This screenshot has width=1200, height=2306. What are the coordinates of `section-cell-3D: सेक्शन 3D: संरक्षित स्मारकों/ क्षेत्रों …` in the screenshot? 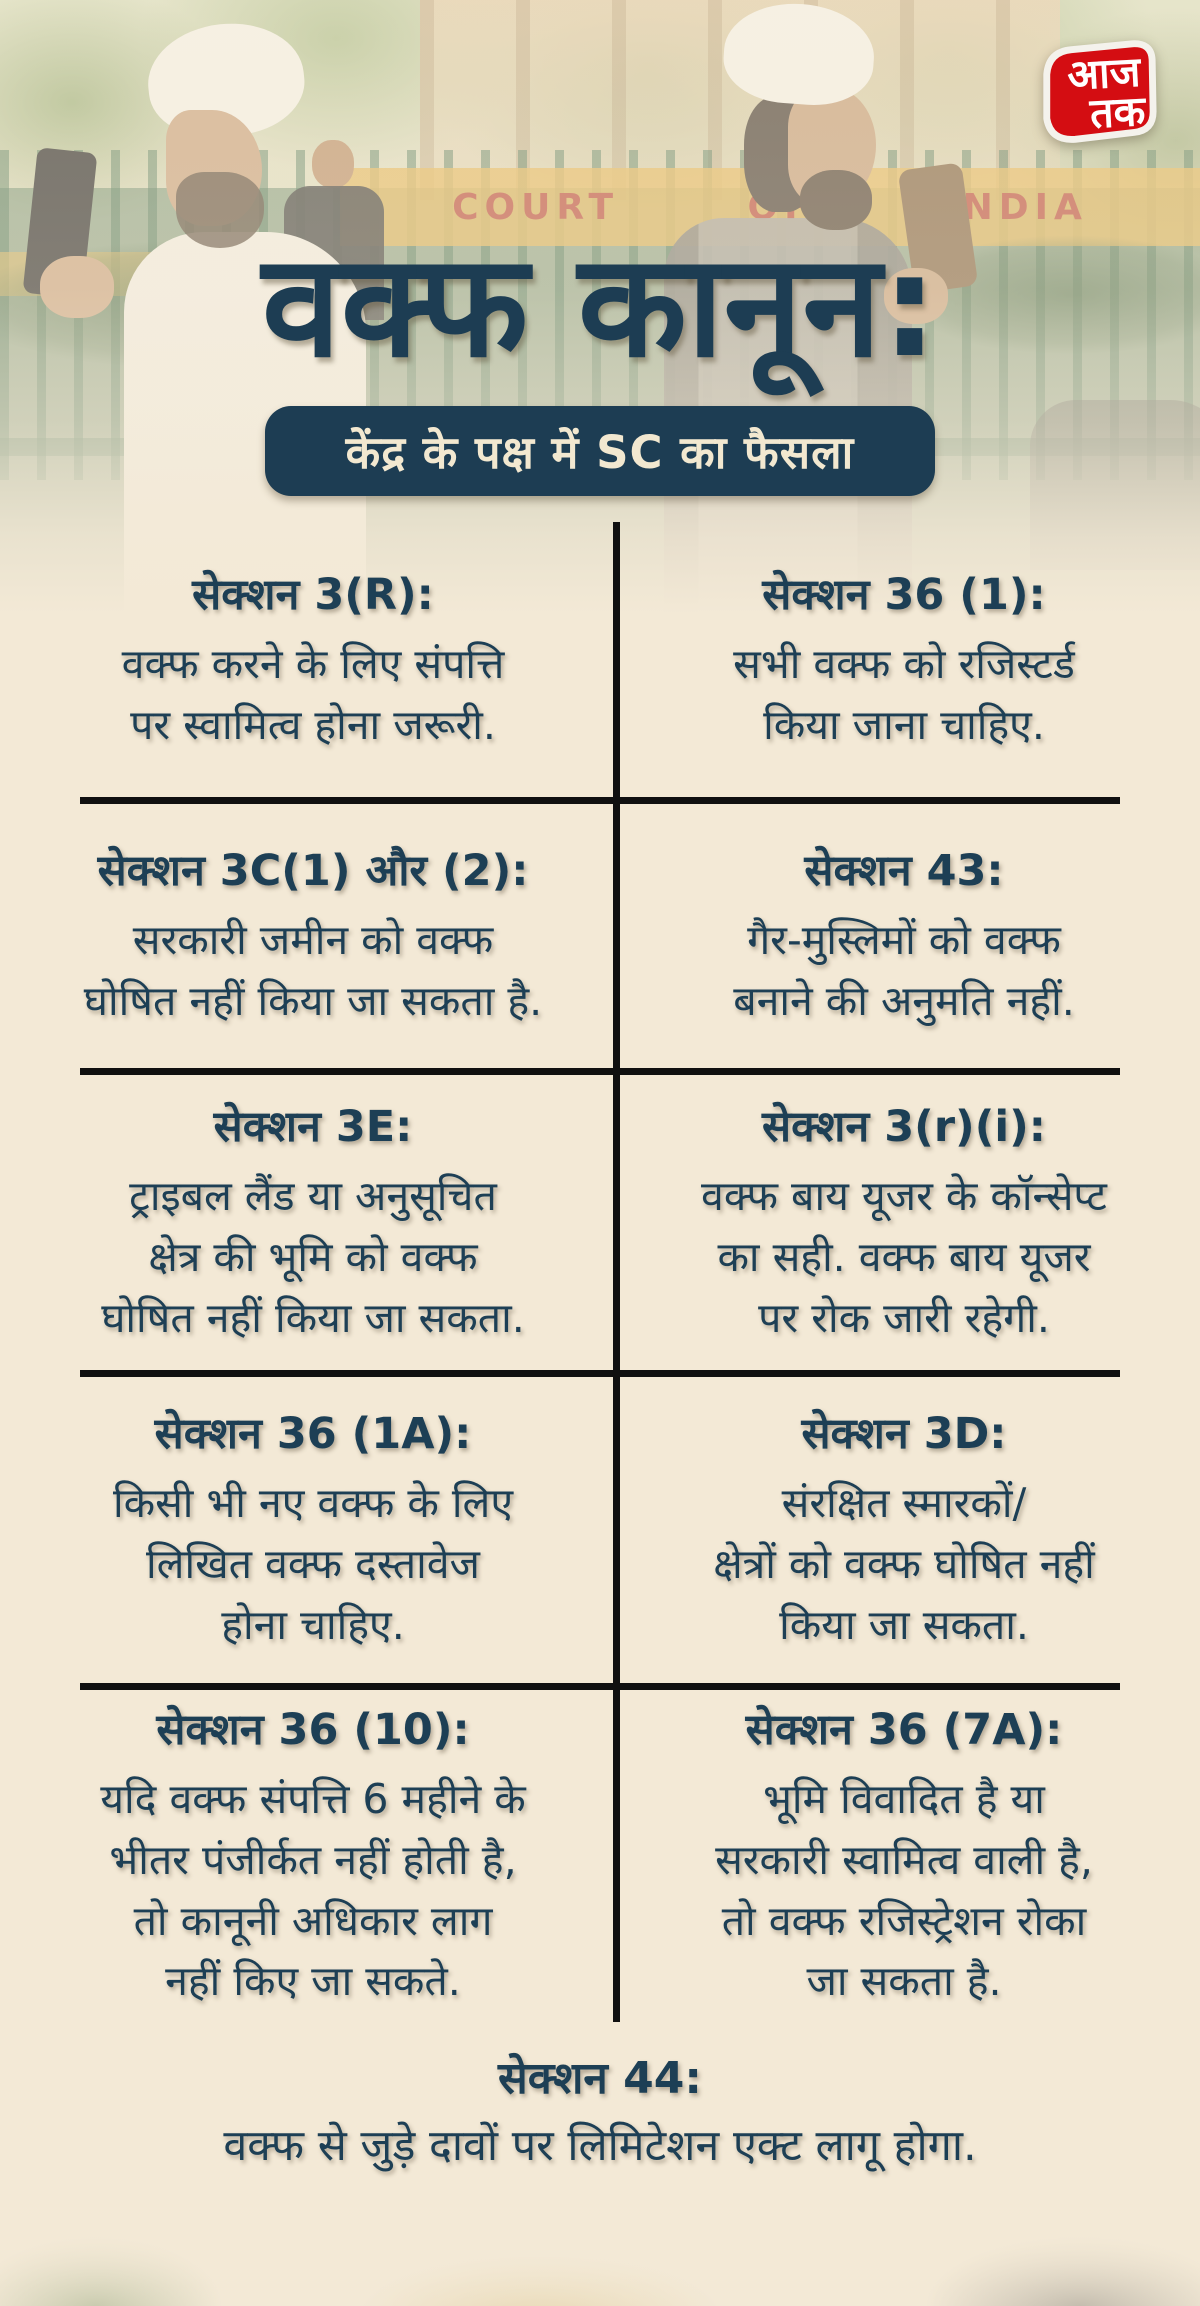 It's located at (904, 1529).